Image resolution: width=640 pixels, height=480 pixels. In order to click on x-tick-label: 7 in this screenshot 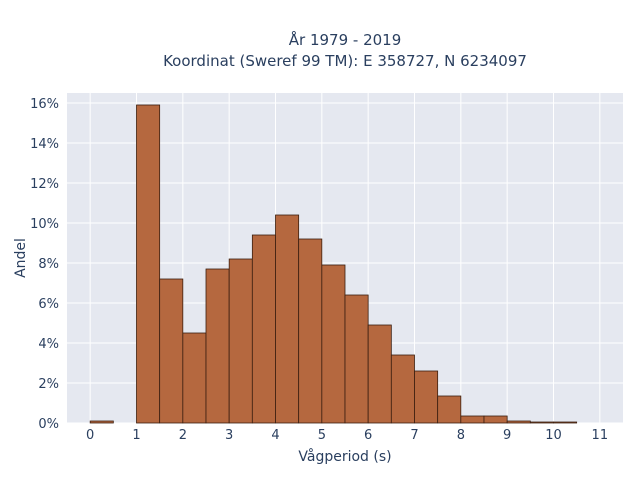, I will do `click(414, 435)`.